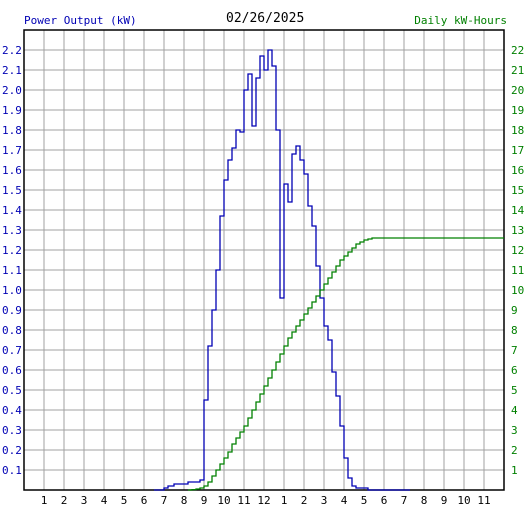 The width and height of the screenshot is (527, 510). I want to click on right-tick-label: 10, so click(517, 290).